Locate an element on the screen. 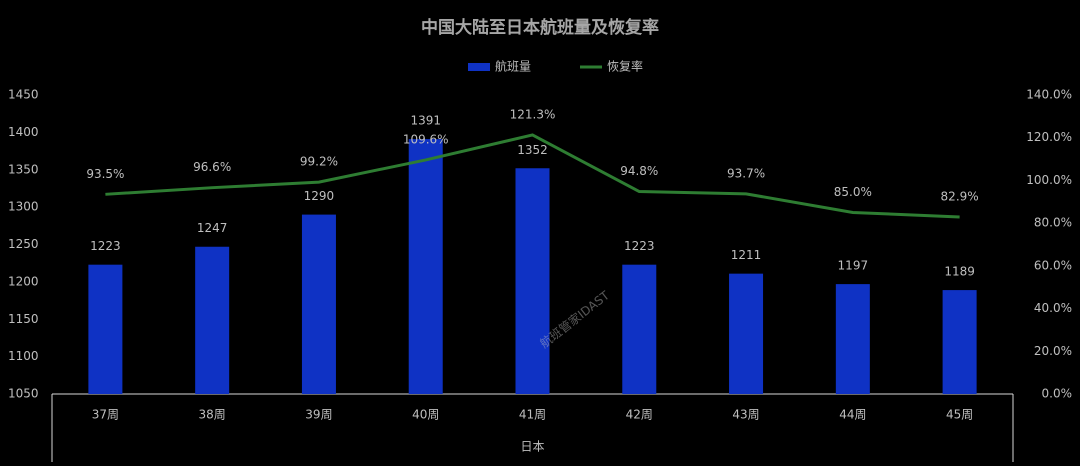 The width and height of the screenshot is (1080, 466). y2-tick-label: 120.0% is located at coordinates (1049, 137).